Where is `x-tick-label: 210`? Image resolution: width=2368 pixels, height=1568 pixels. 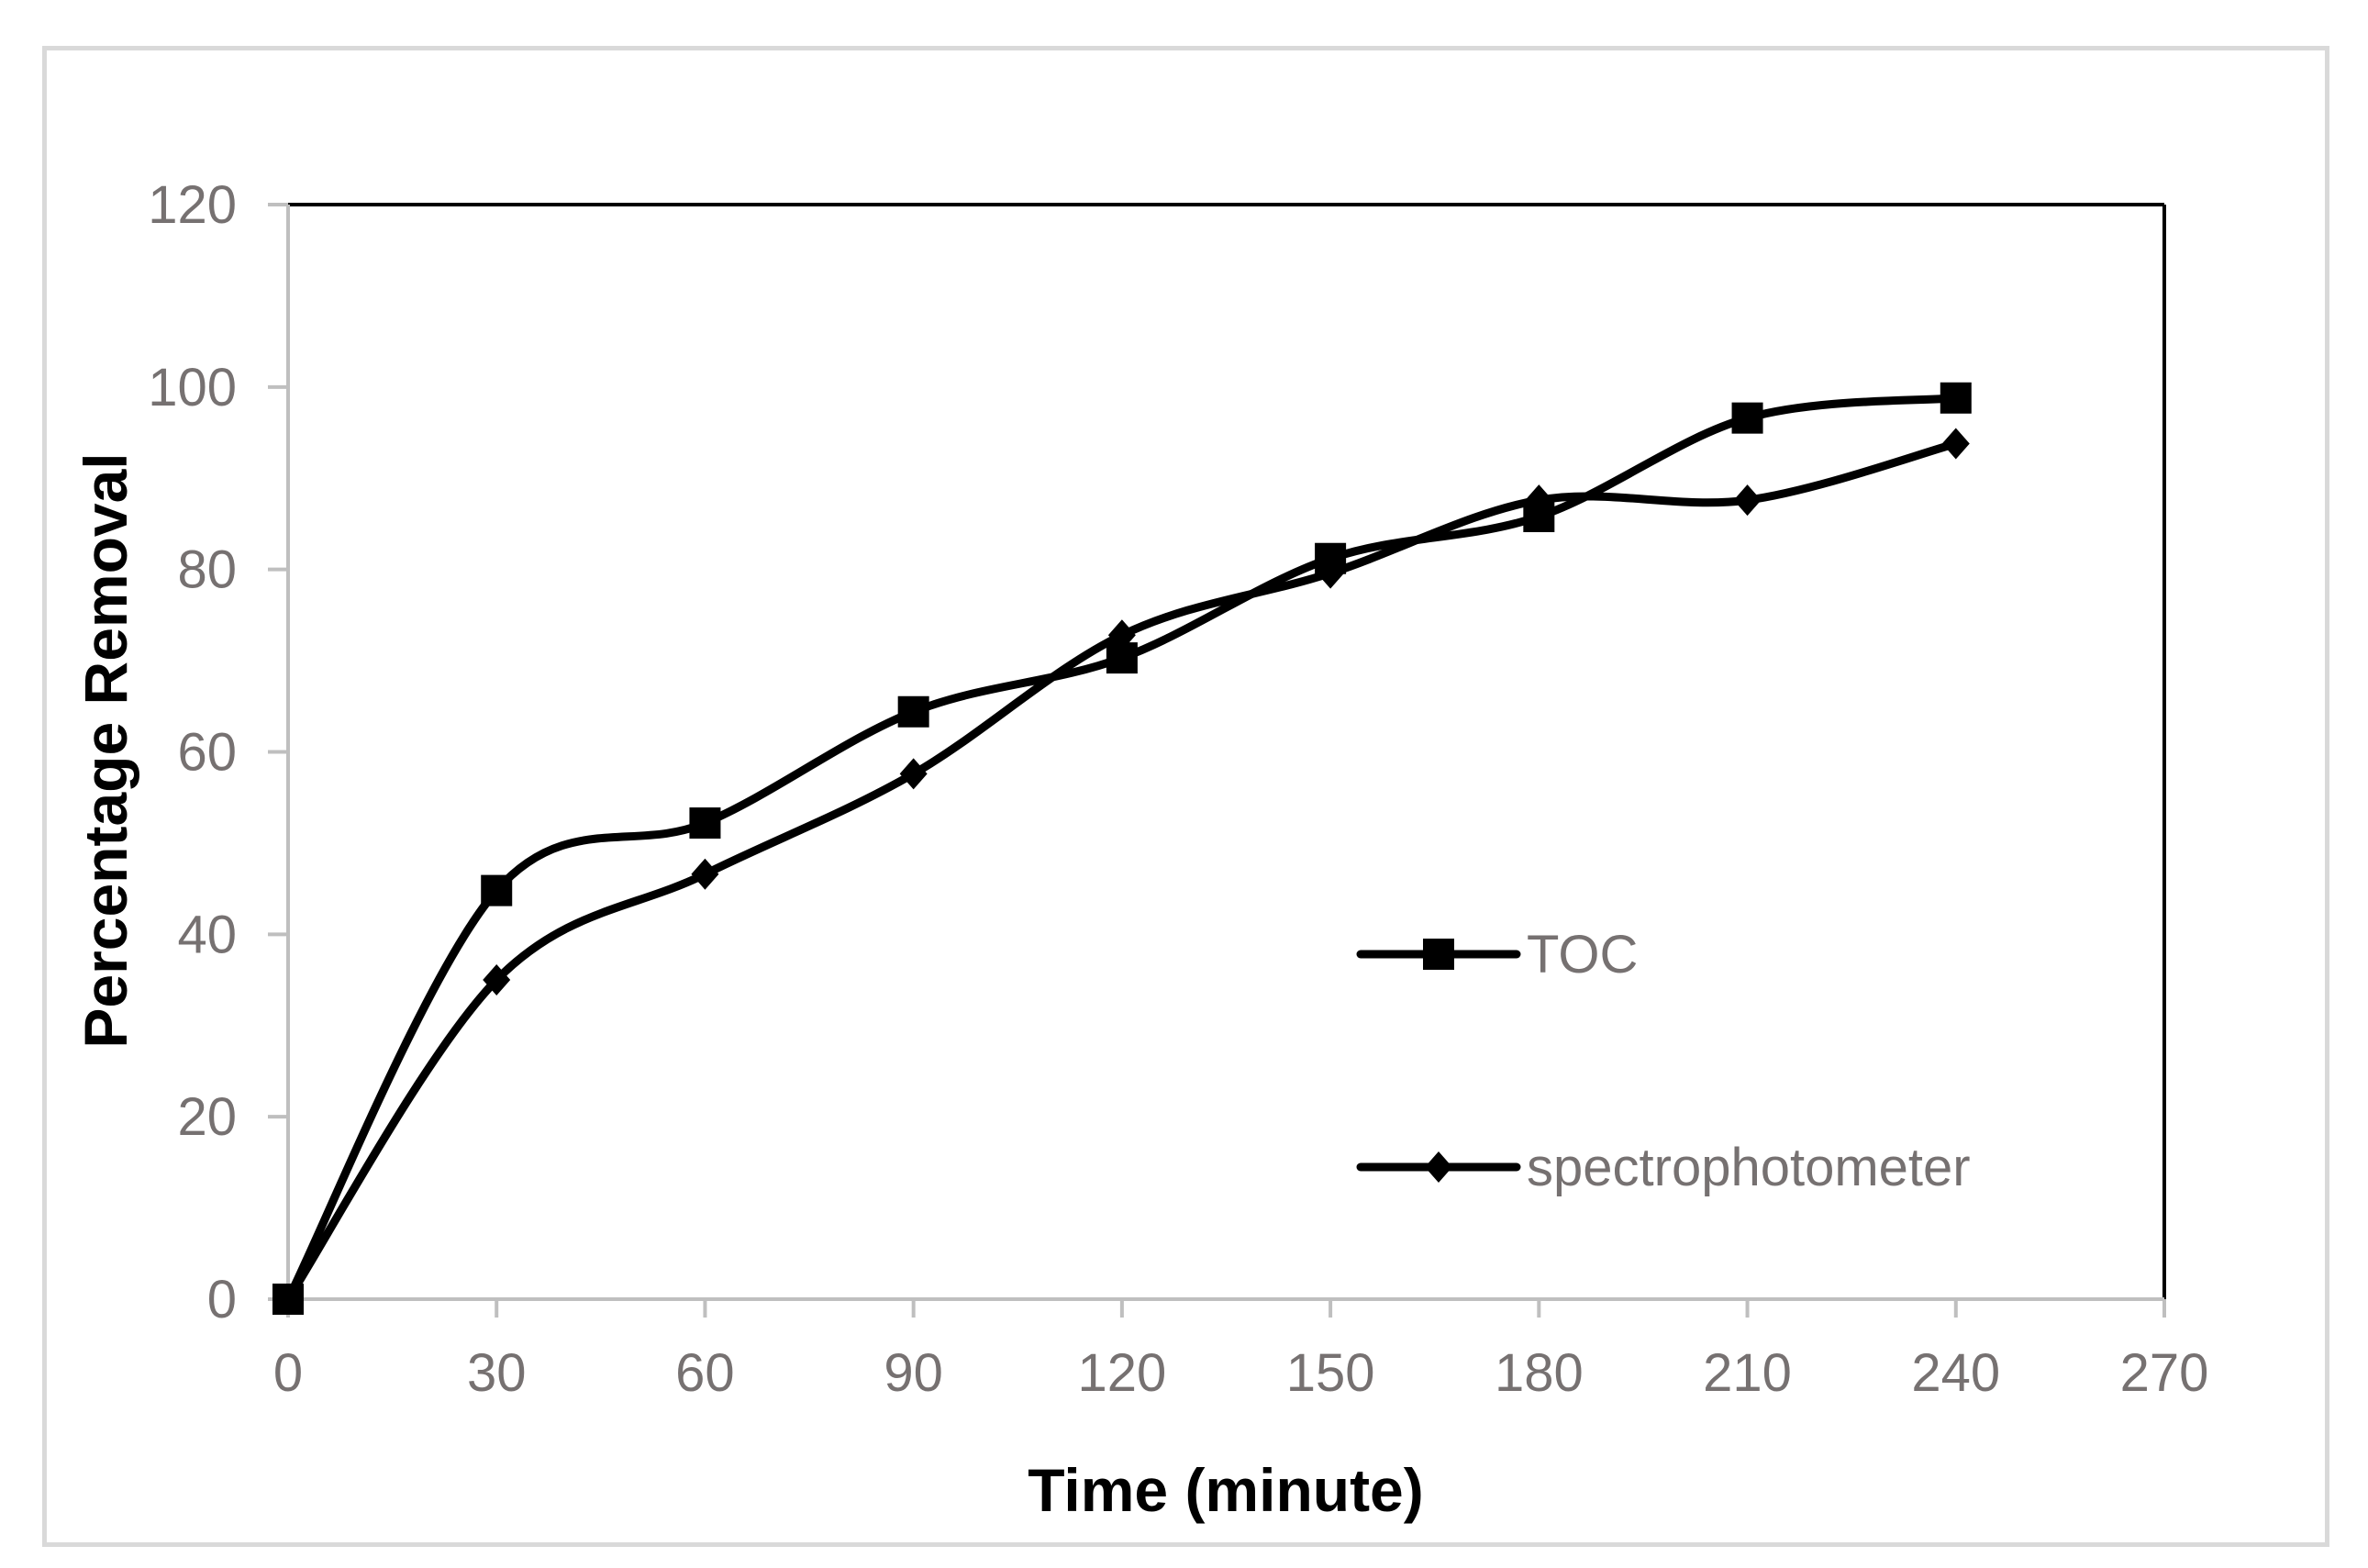
x-tick-label: 210 is located at coordinates (1747, 1373).